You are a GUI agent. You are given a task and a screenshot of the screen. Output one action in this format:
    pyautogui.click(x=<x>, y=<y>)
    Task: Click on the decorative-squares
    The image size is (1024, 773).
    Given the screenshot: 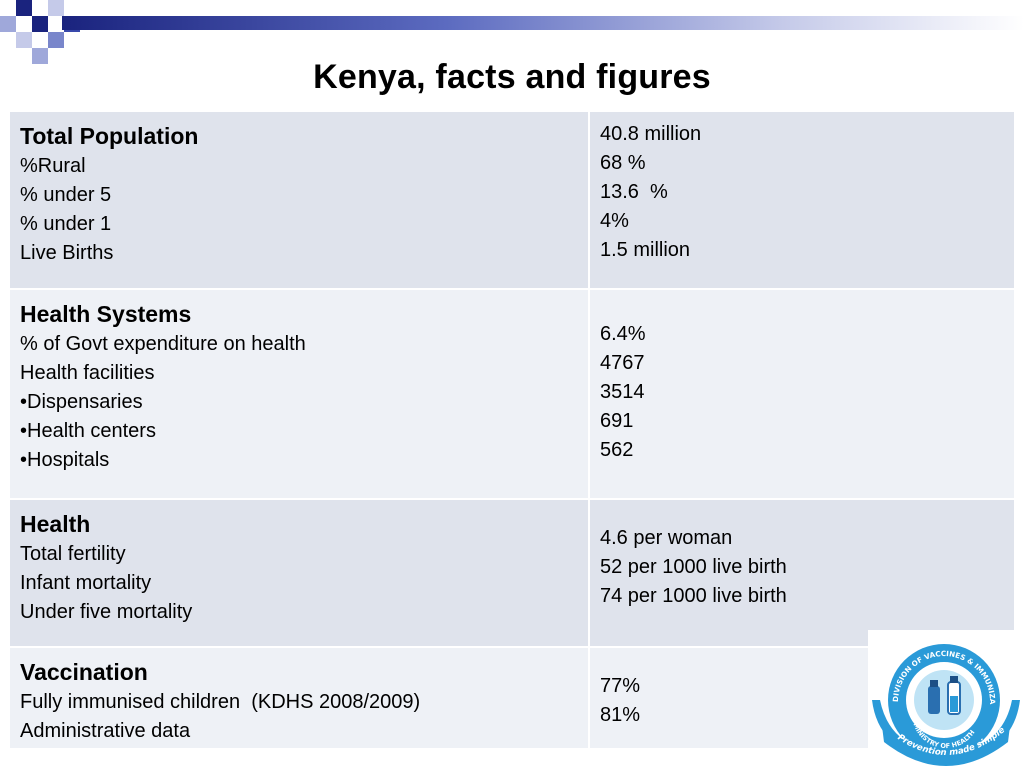 What is the action you would take?
    pyautogui.click(x=40, y=32)
    